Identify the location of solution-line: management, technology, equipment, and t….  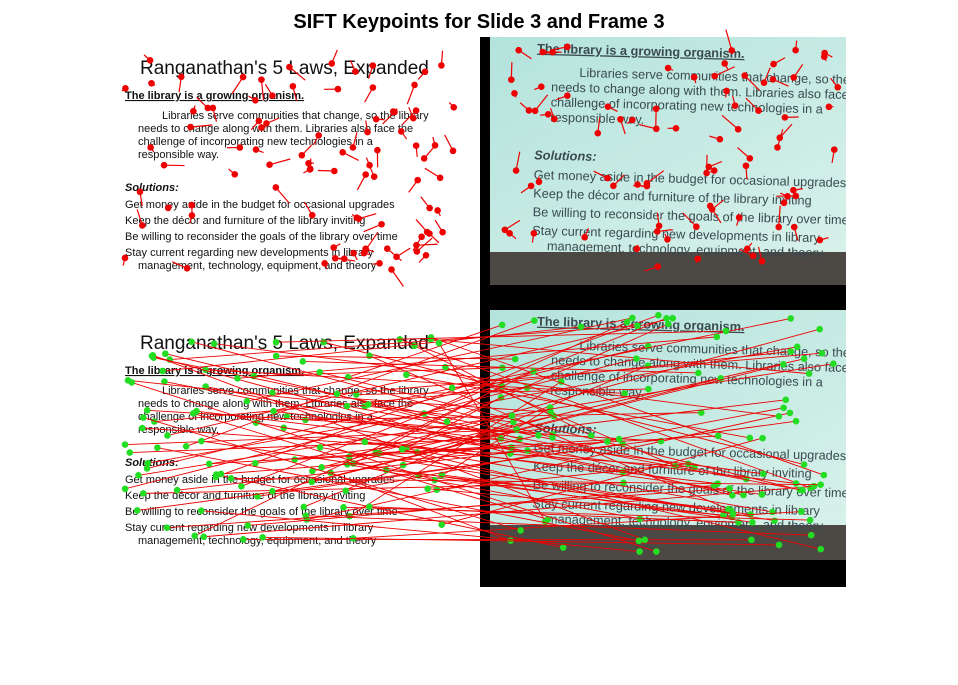
(257, 541).